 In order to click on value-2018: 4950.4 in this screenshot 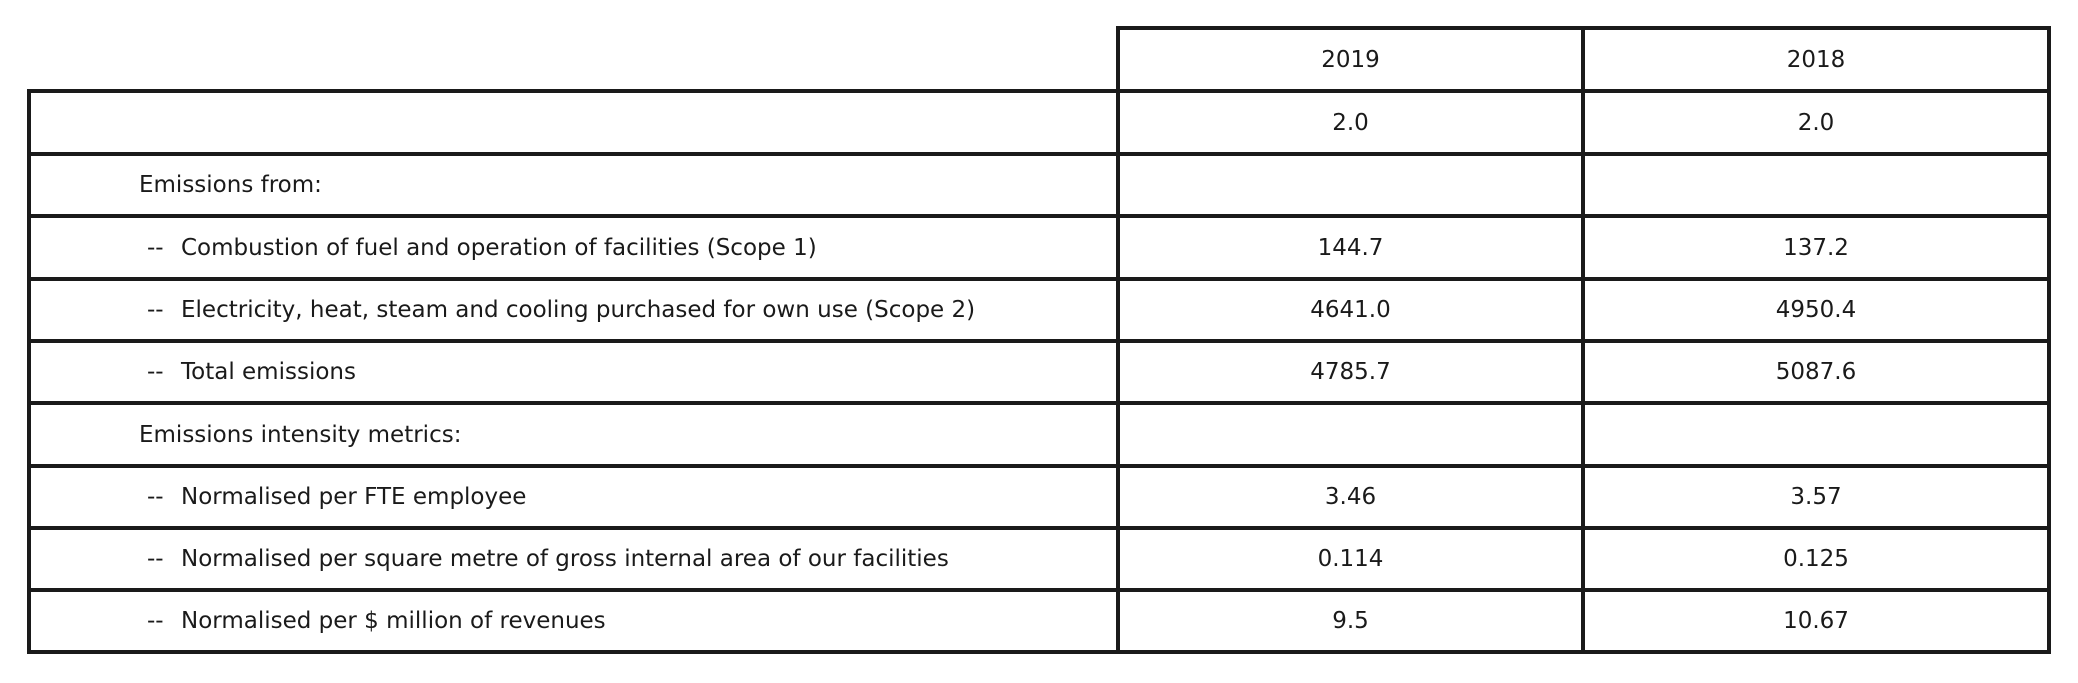, I will do `click(1816, 310)`.